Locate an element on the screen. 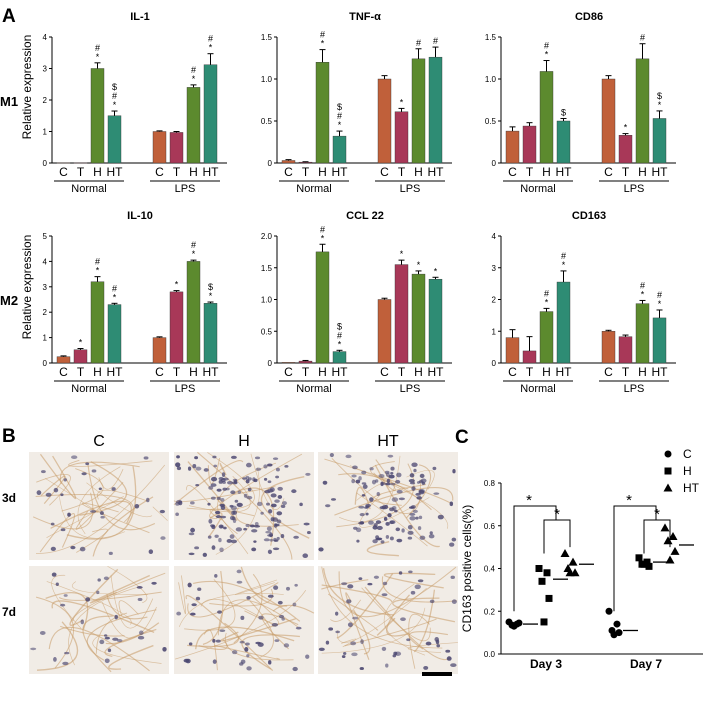  category-label: HT is located at coordinates (340, 172).